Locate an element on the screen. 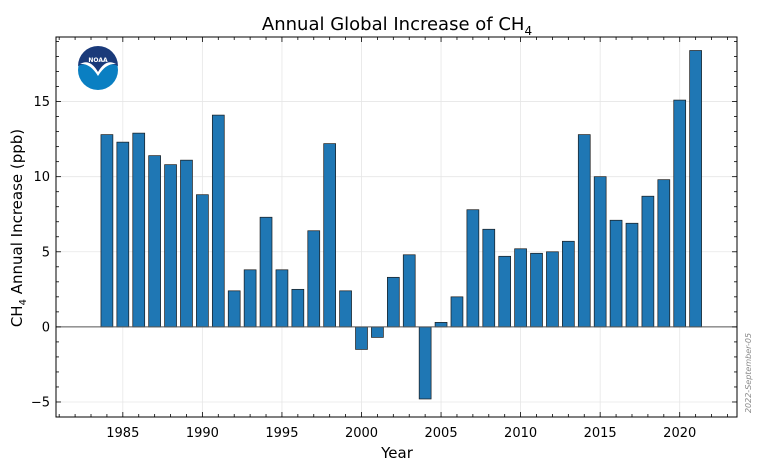 This screenshot has width=780, height=462. bar-1997 is located at coordinates (314, 279).